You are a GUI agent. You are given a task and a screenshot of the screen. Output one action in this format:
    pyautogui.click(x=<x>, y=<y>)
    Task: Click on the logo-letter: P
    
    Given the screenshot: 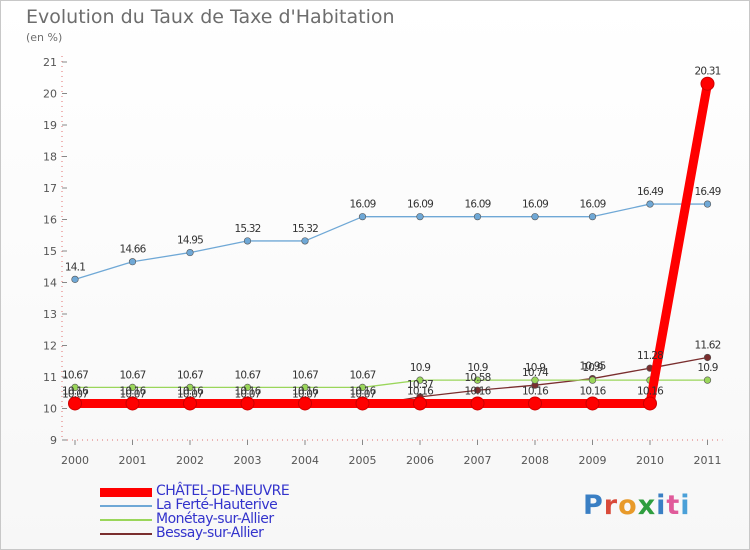 What is the action you would take?
    pyautogui.click(x=593, y=505)
    